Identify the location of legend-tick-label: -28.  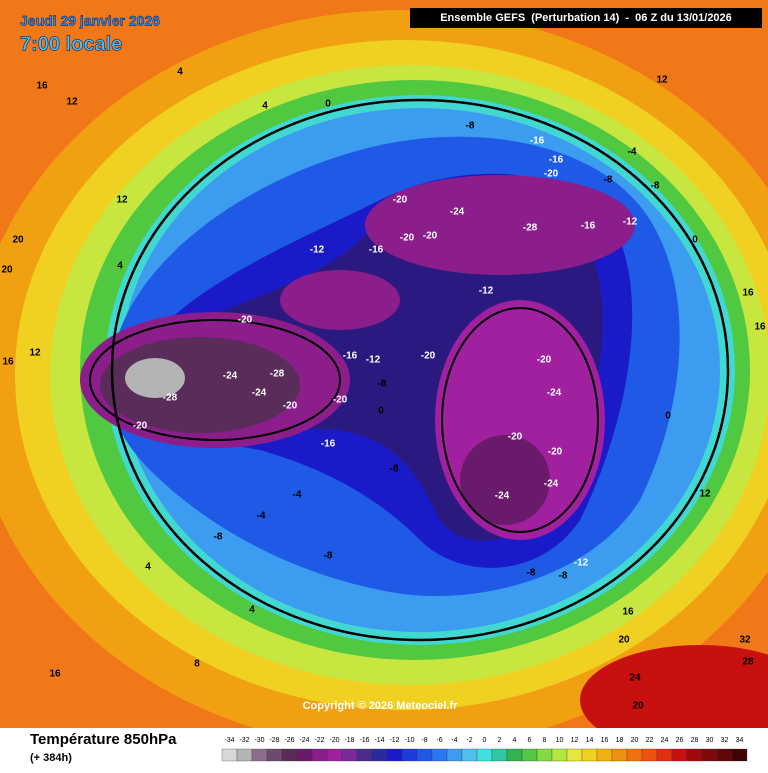
(274, 740).